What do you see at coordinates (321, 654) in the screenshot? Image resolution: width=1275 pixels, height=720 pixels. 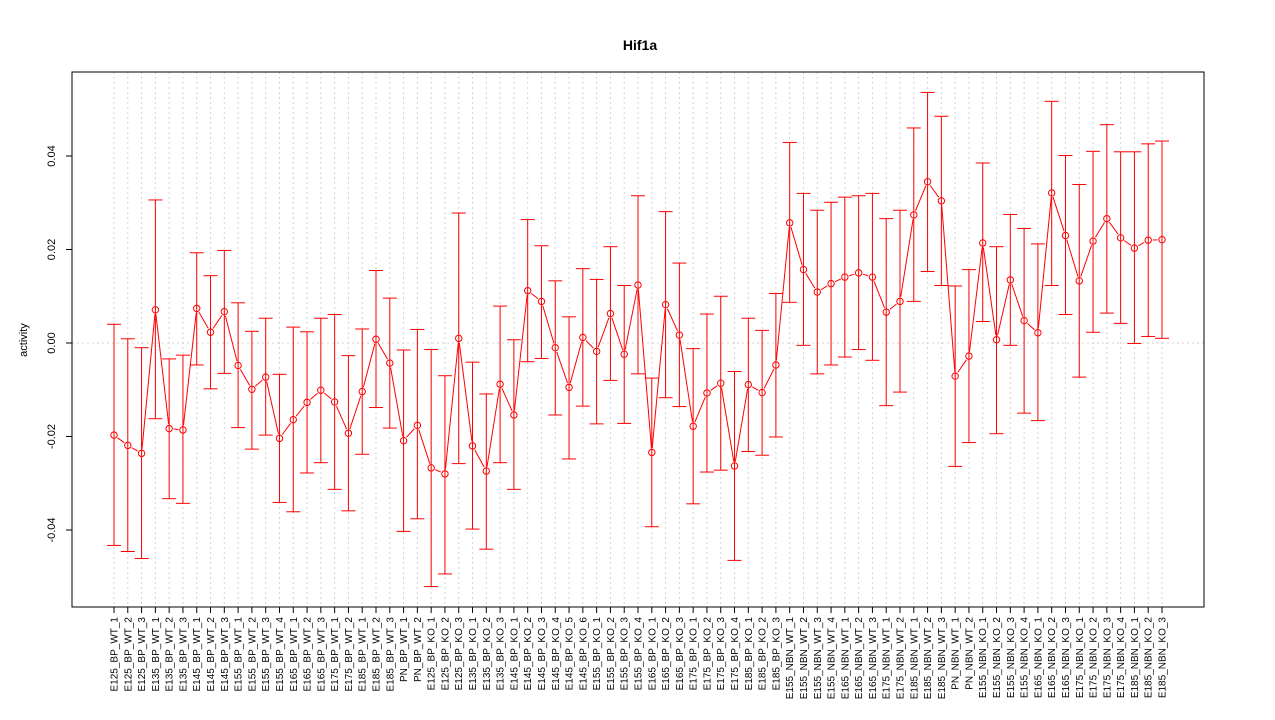 I see `x-tick-label: E165_BP_WT_3` at bounding box center [321, 654].